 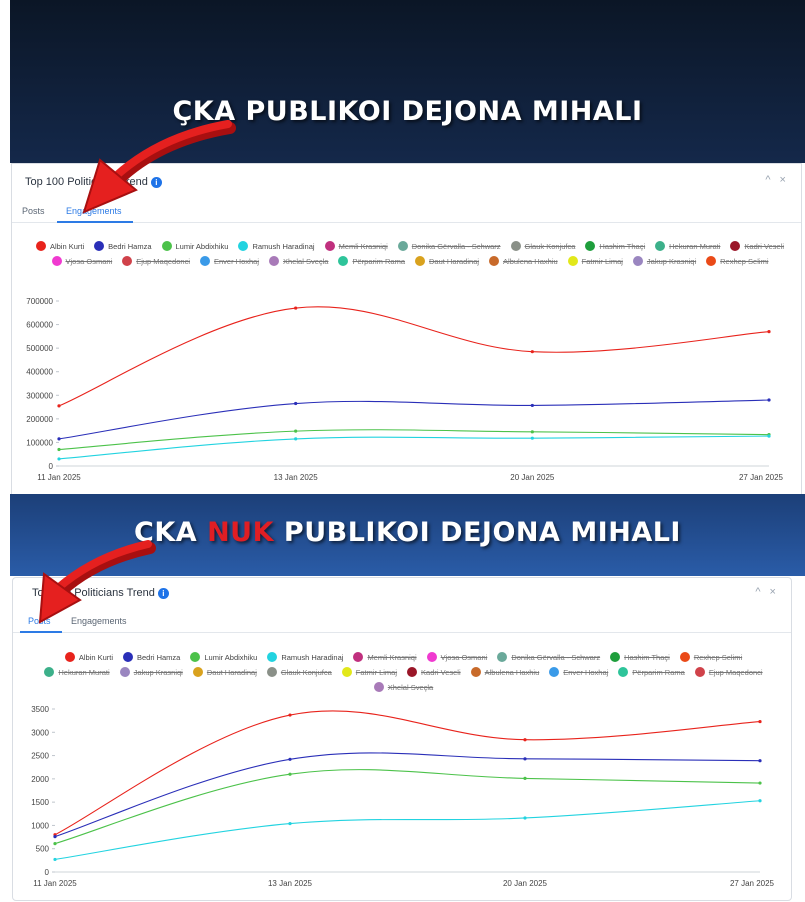 I want to click on y-tick-label: 600000, so click(x=39, y=325).